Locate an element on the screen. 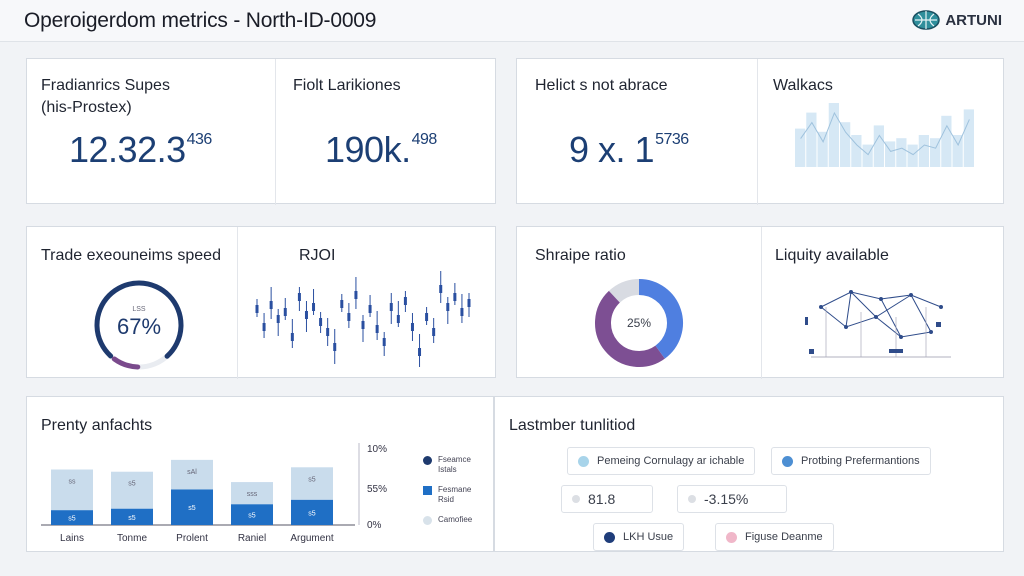 This screenshot has width=1024, height=576. speed-gauge: LSS 67% is located at coordinates (139, 325).